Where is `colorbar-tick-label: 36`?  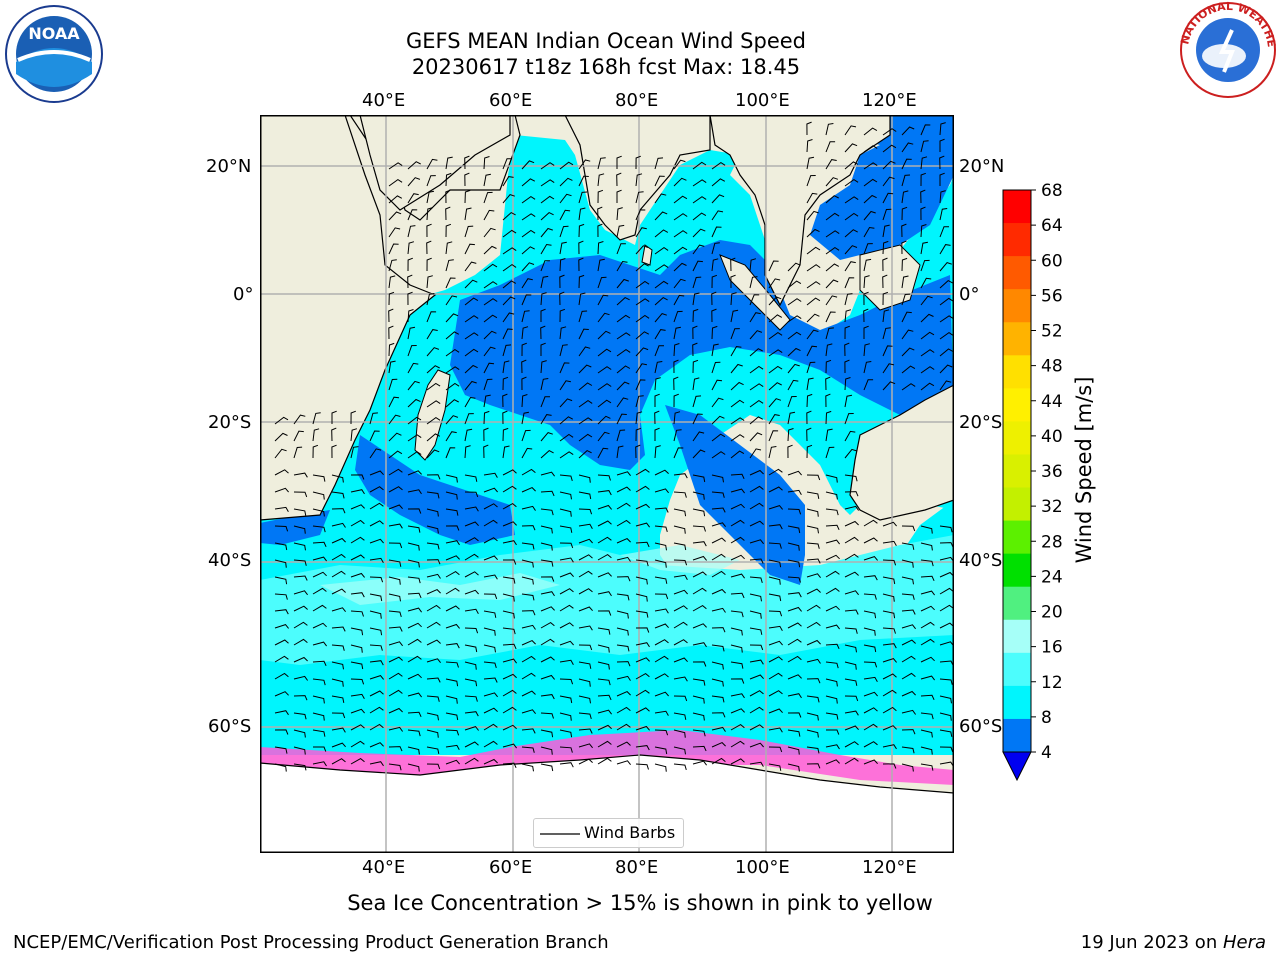 colorbar-tick-label: 36 is located at coordinates (1052, 472).